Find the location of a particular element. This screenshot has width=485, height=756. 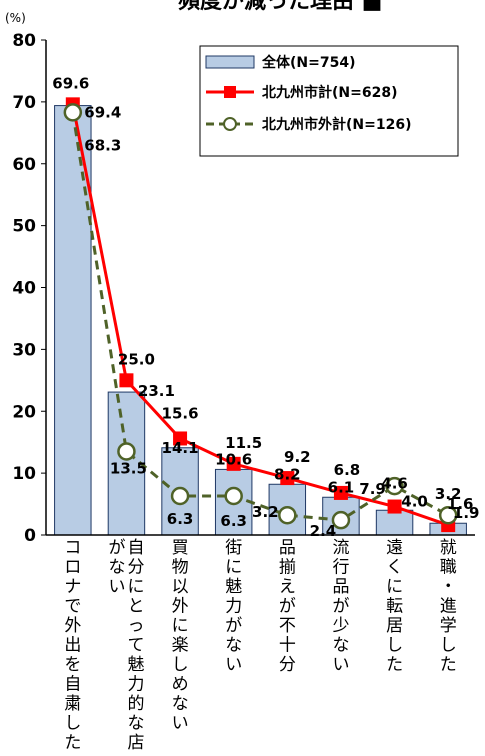

legend-marker-outside is located at coordinates (230, 124).